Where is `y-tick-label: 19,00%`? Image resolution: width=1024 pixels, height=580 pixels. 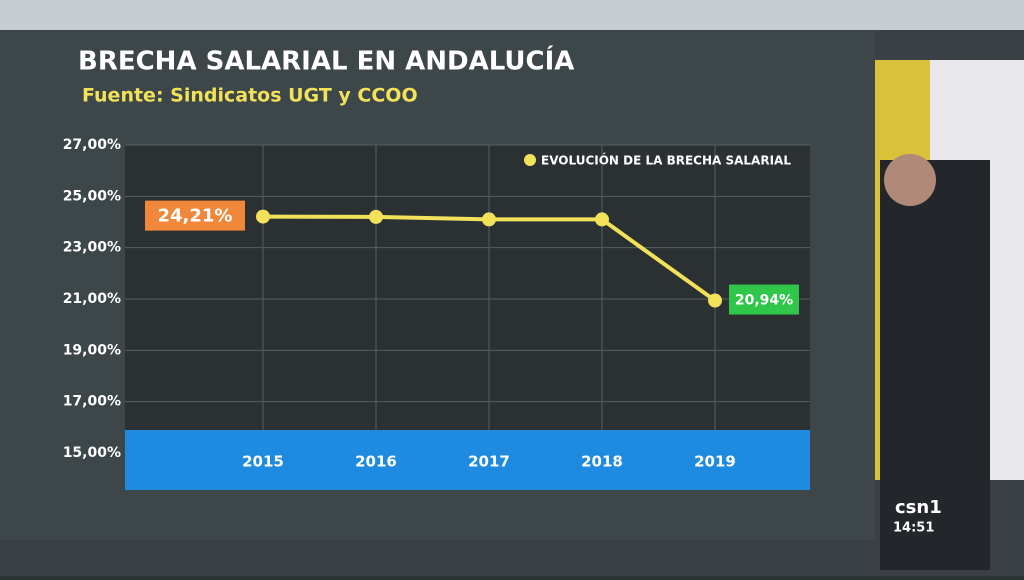 y-tick-label: 19,00% is located at coordinates (92, 350).